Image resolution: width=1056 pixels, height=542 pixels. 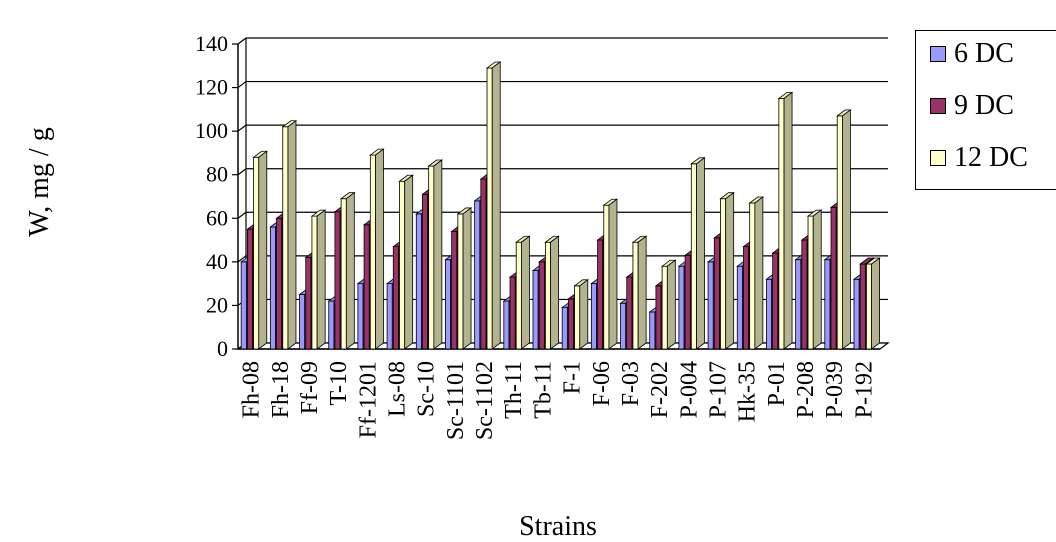 I want to click on legend-item-9dc: 9 DC, so click(x=972, y=105).